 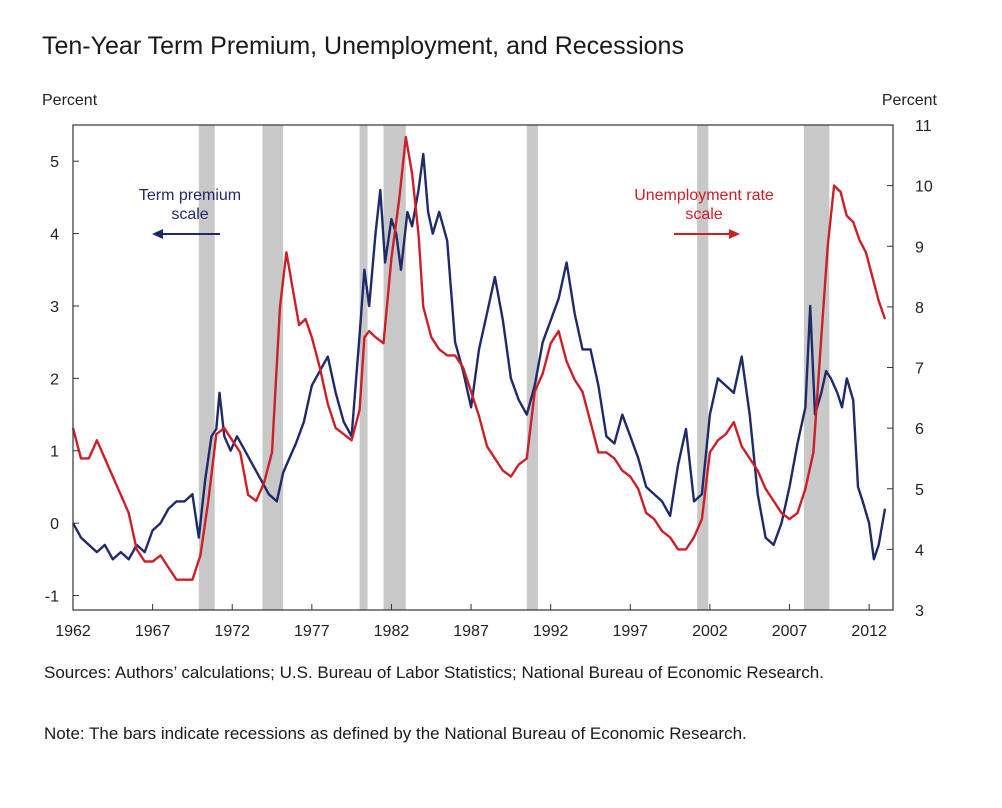 What do you see at coordinates (919, 308) in the screenshot?
I see `y-right-tick-label: 8` at bounding box center [919, 308].